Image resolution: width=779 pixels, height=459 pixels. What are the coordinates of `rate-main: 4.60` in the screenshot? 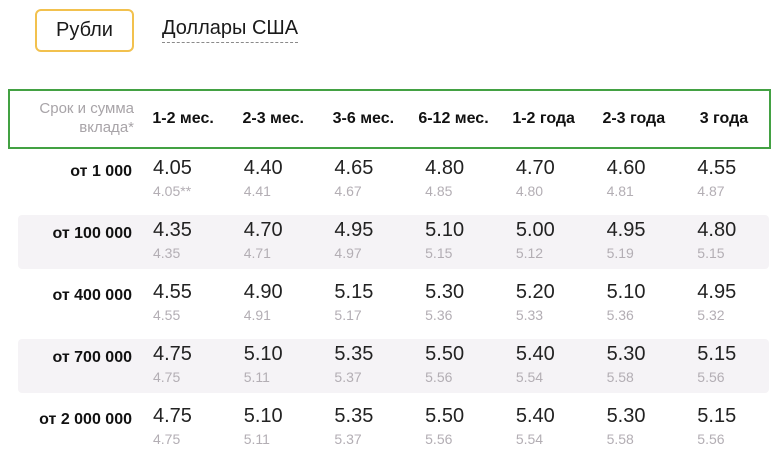 It's located at (626, 168).